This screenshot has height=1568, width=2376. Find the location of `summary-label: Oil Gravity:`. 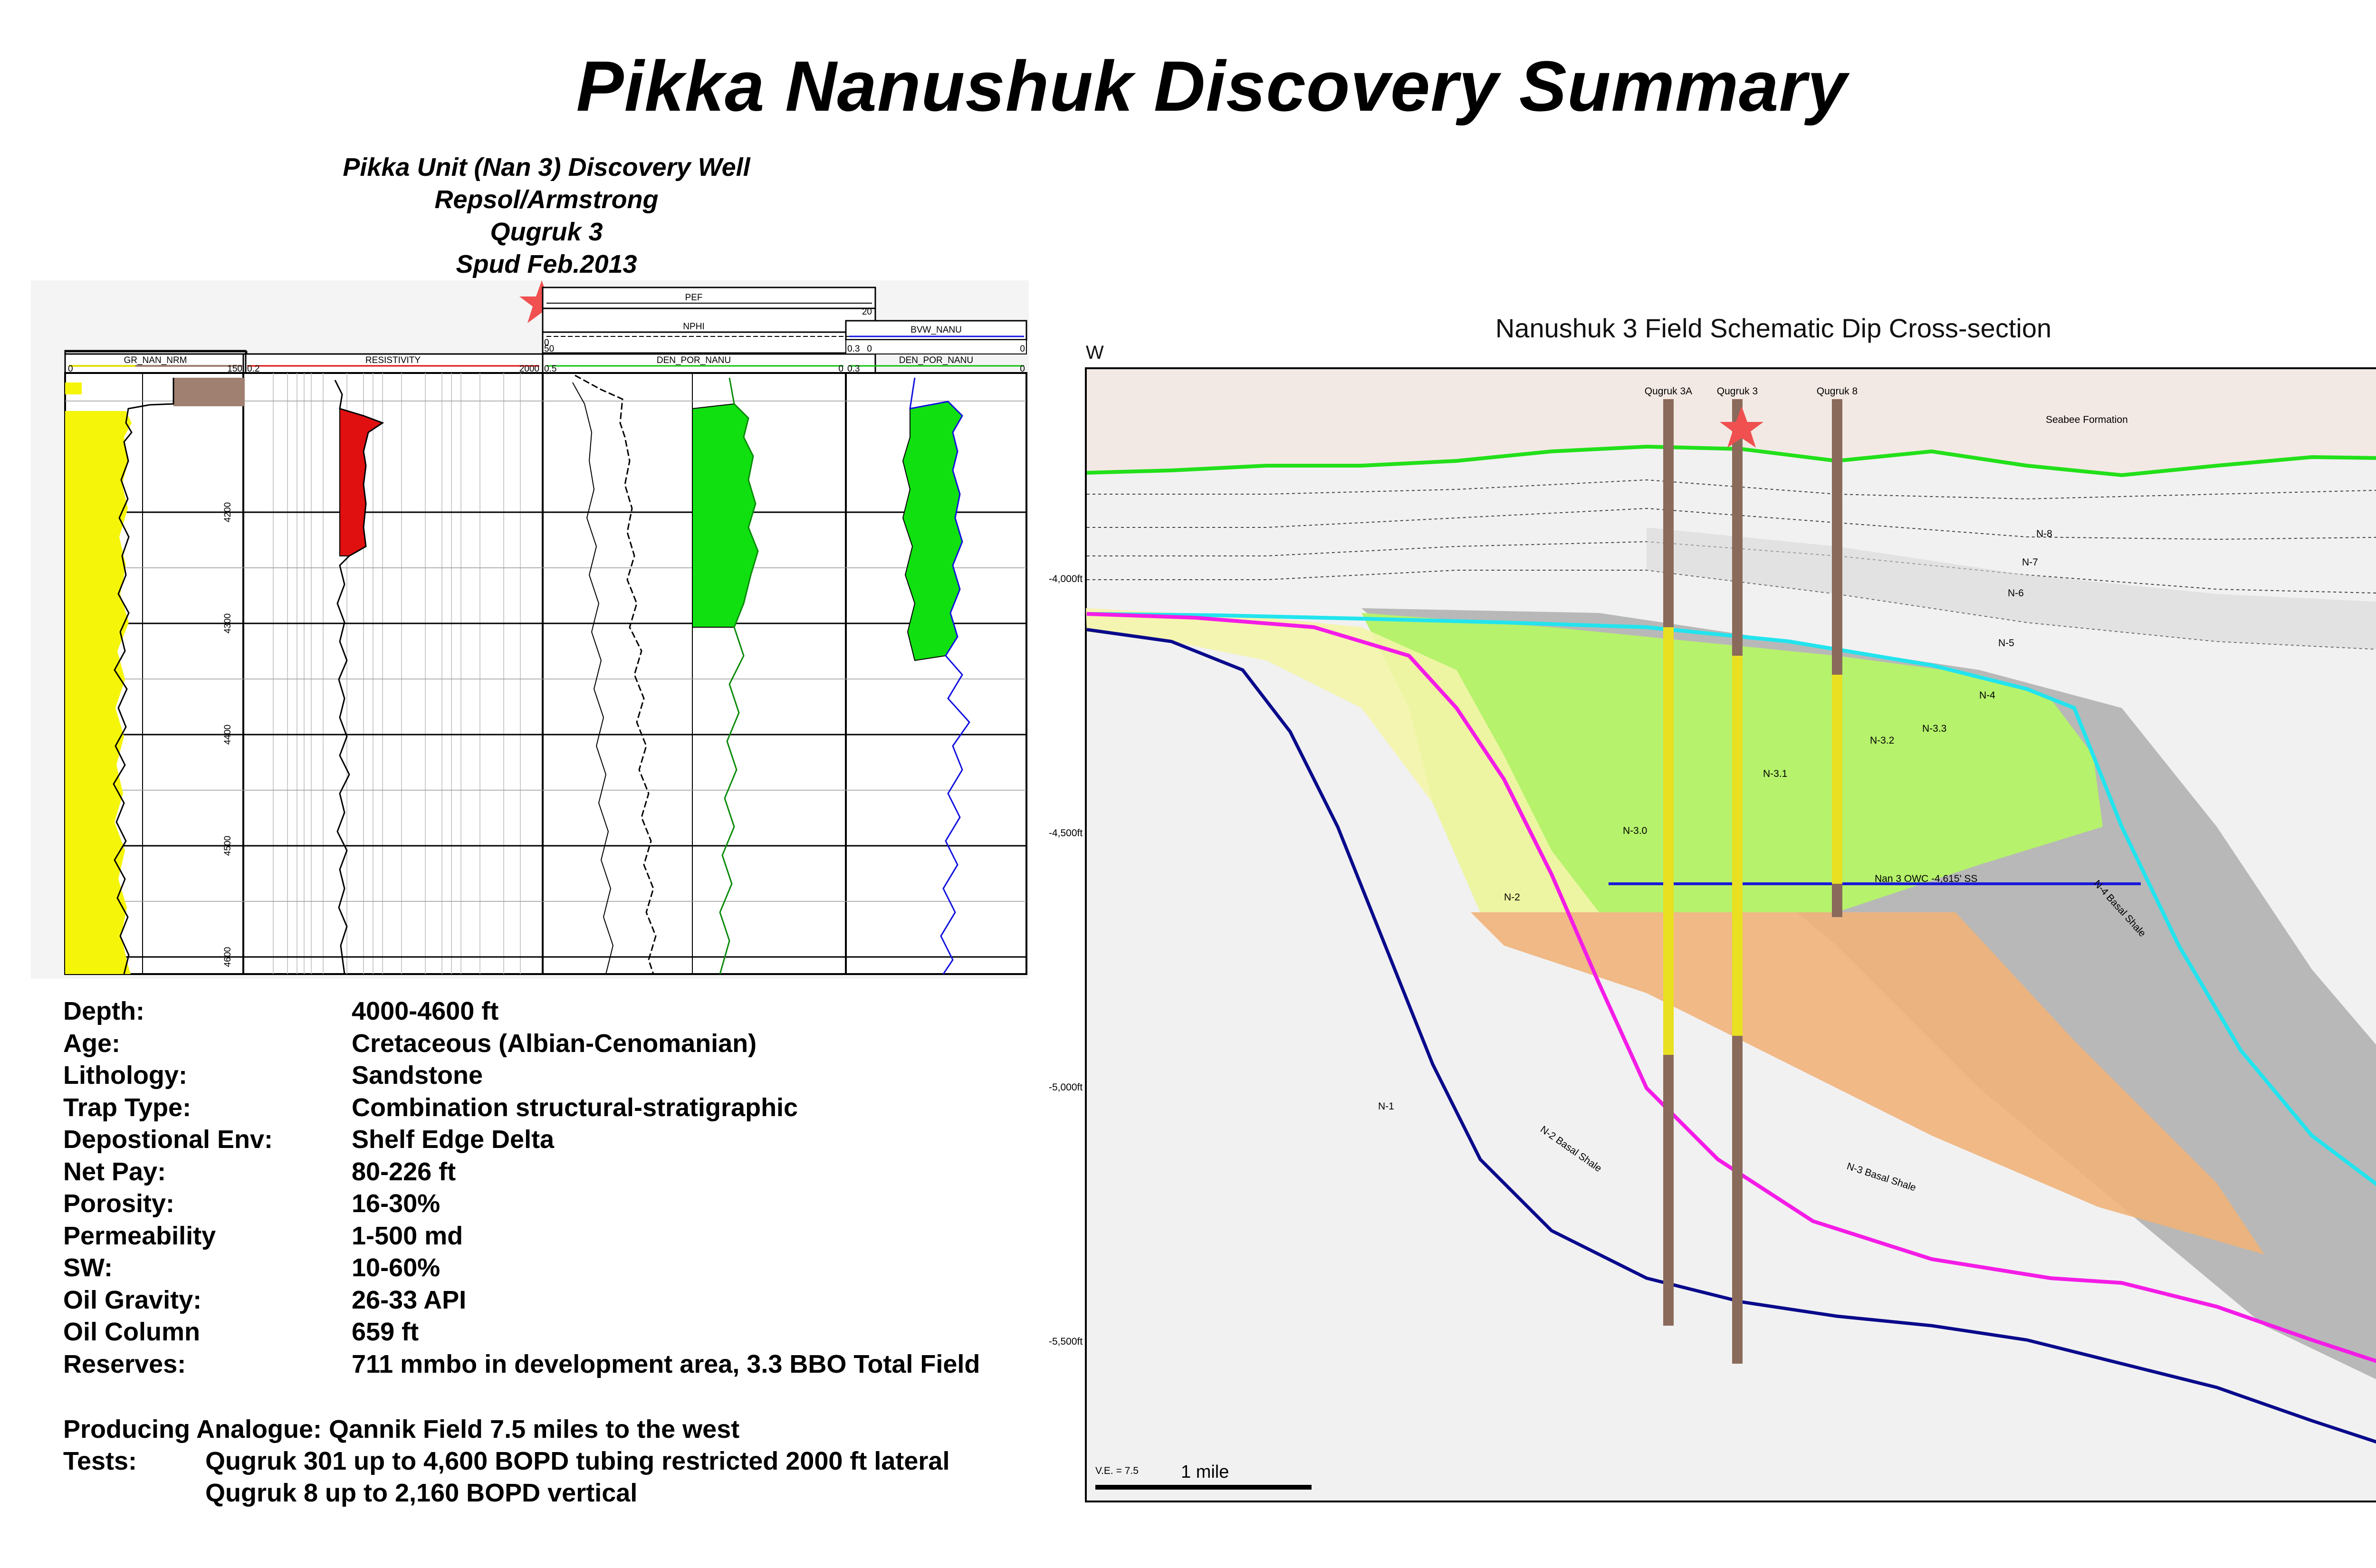

summary-label: Oil Gravity: is located at coordinates (132, 1300).